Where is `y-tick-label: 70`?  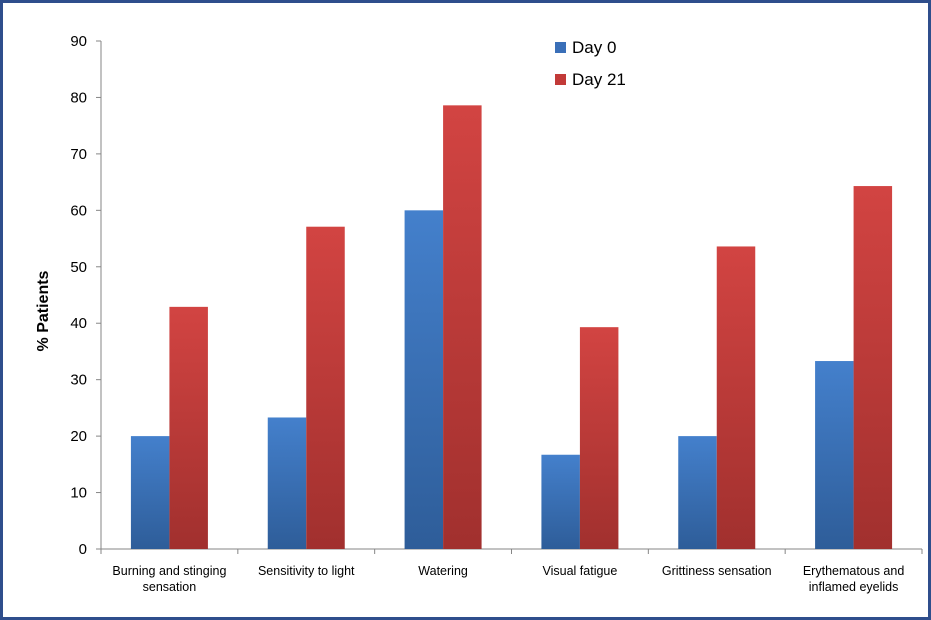
y-tick-label: 70 is located at coordinates (78, 154).